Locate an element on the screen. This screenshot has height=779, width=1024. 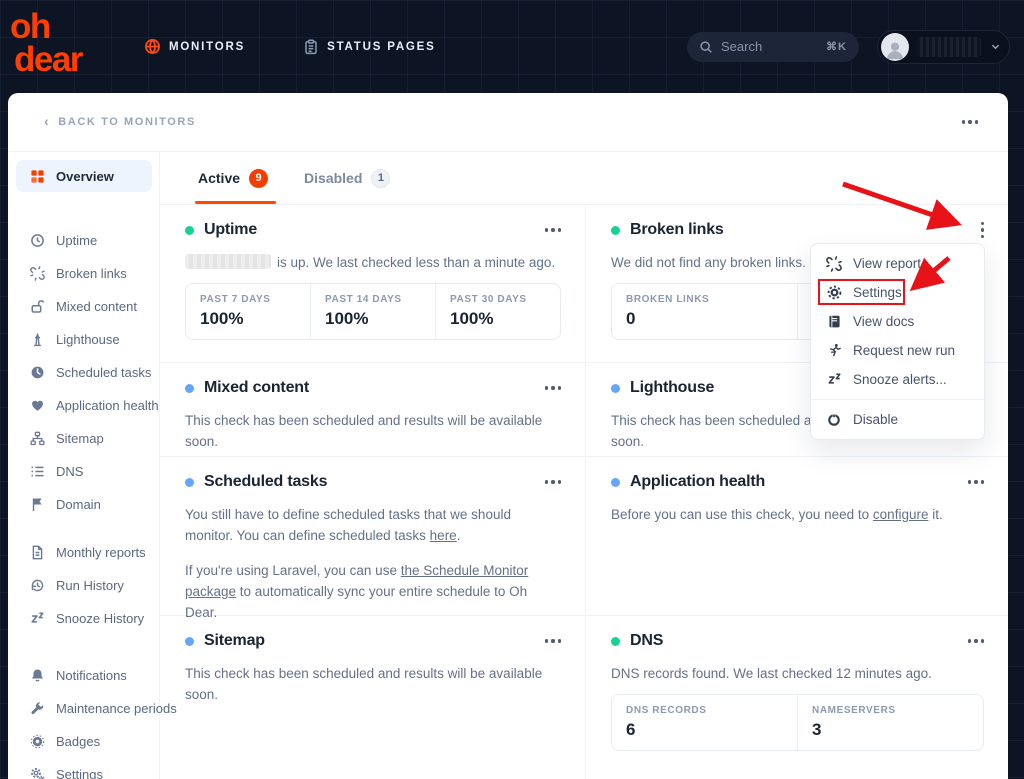
sidebar-item-monthly-reports: Monthly reports is located at coordinates (83, 552).